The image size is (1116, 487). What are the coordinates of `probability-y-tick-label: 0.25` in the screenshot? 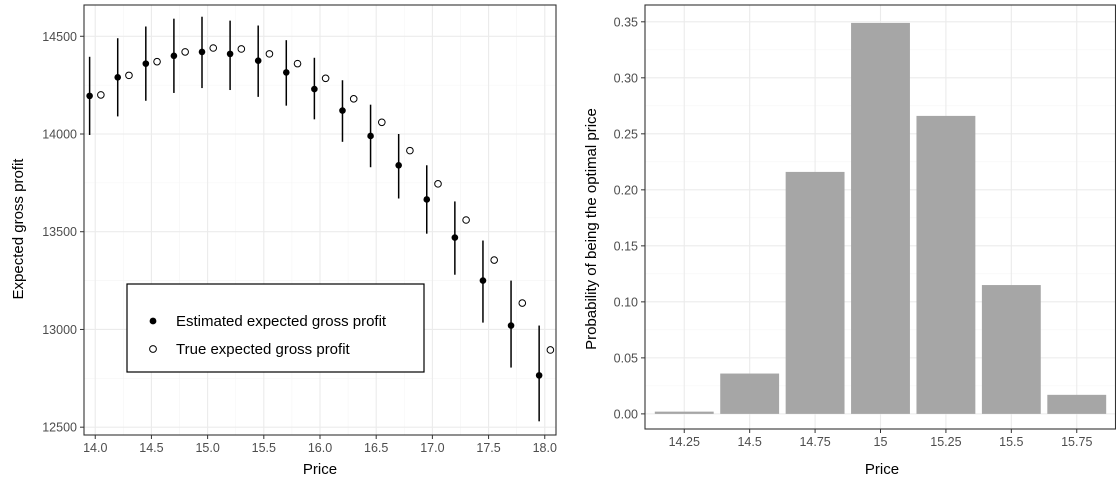 It's located at (626, 134).